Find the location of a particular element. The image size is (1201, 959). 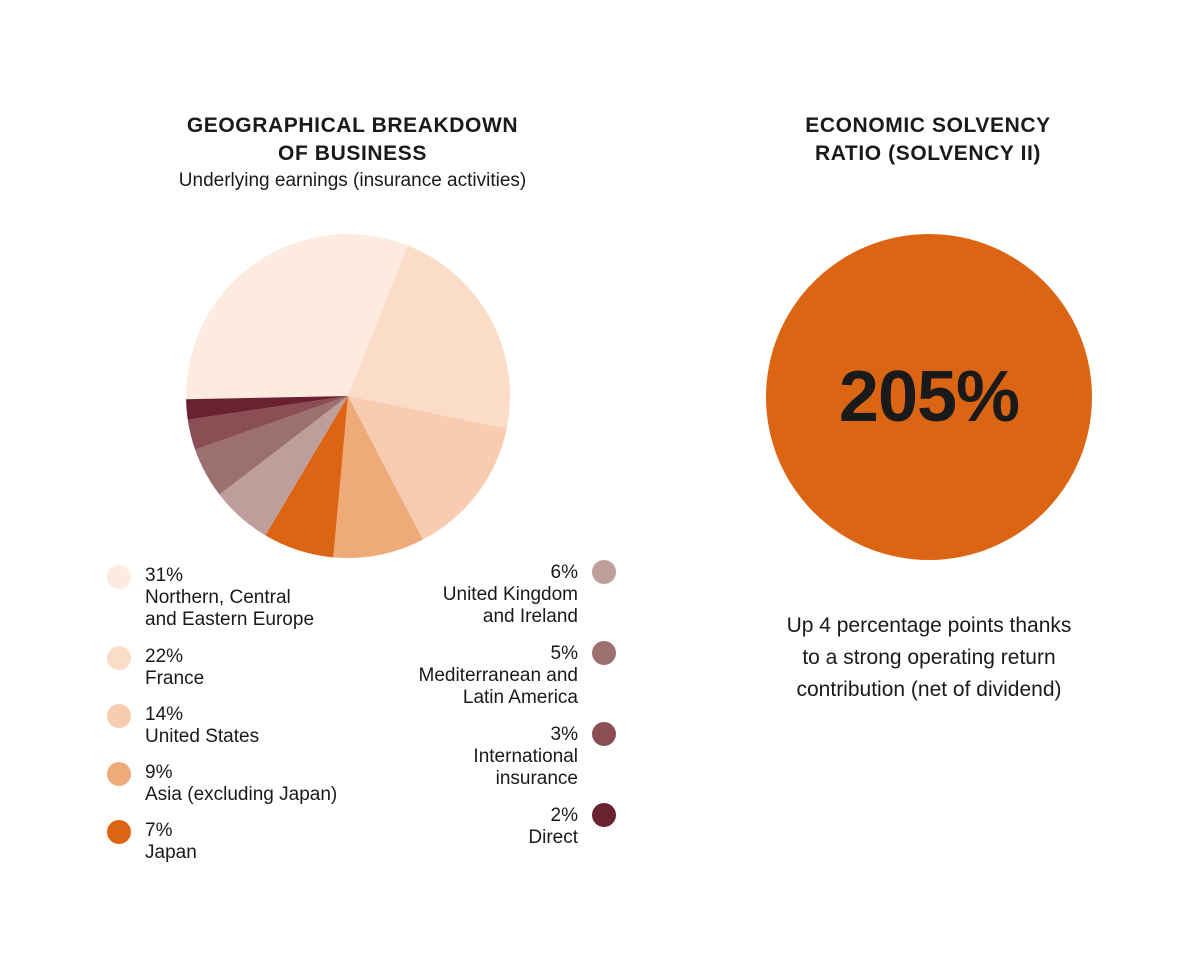

legend-item-direct: 2% Direct is located at coordinates (572, 826).